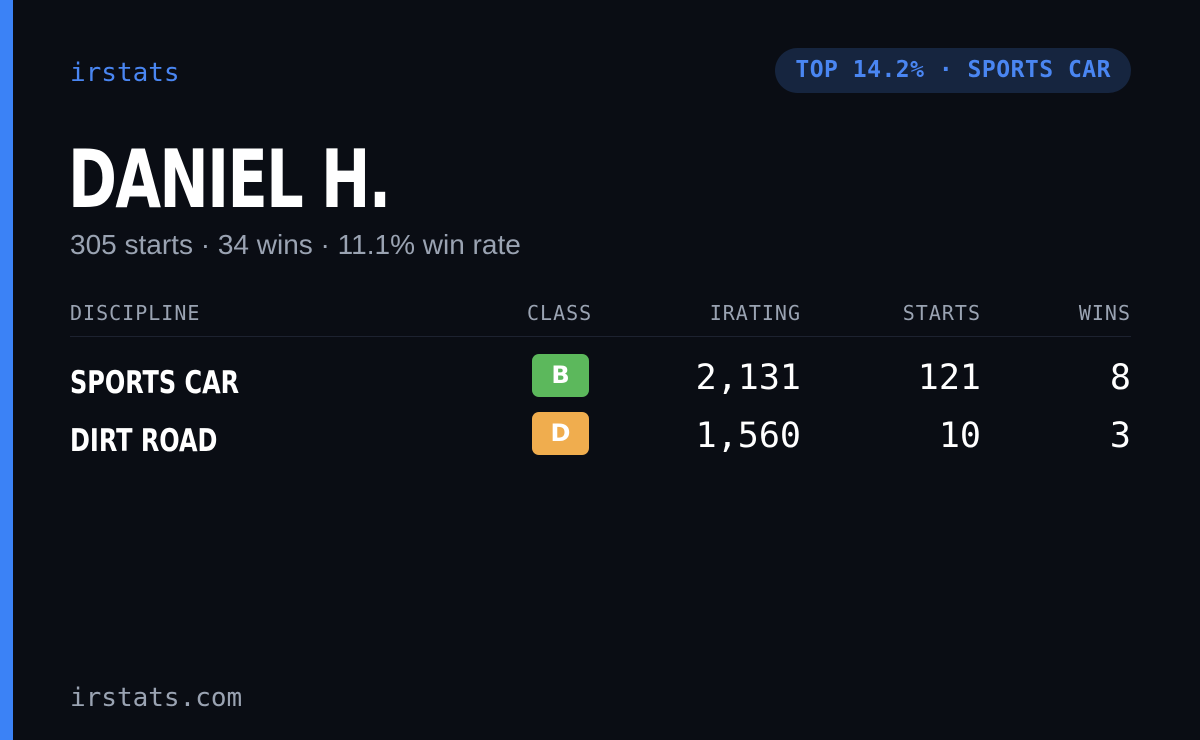 Image resolution: width=1200 pixels, height=740 pixels. I want to click on wins-value: 8, so click(1120, 378).